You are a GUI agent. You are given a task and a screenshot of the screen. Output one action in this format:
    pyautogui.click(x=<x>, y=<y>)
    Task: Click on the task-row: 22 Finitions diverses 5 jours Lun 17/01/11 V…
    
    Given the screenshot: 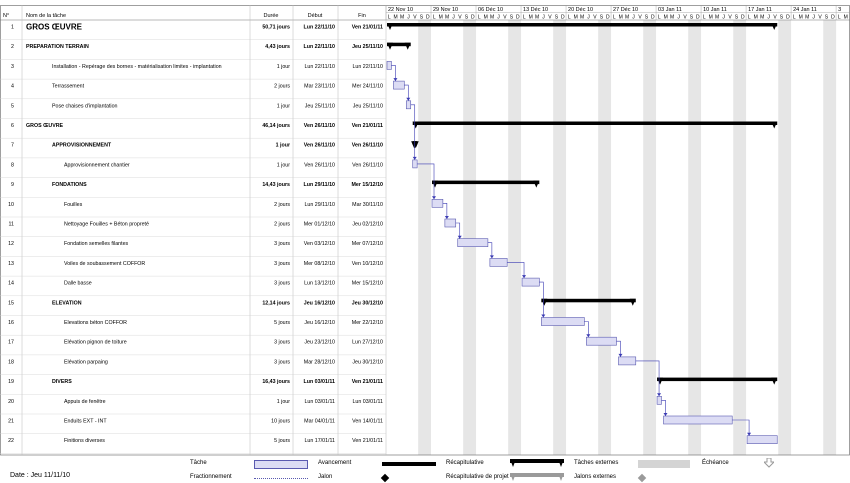 What is the action you would take?
    pyautogui.click(x=393, y=440)
    